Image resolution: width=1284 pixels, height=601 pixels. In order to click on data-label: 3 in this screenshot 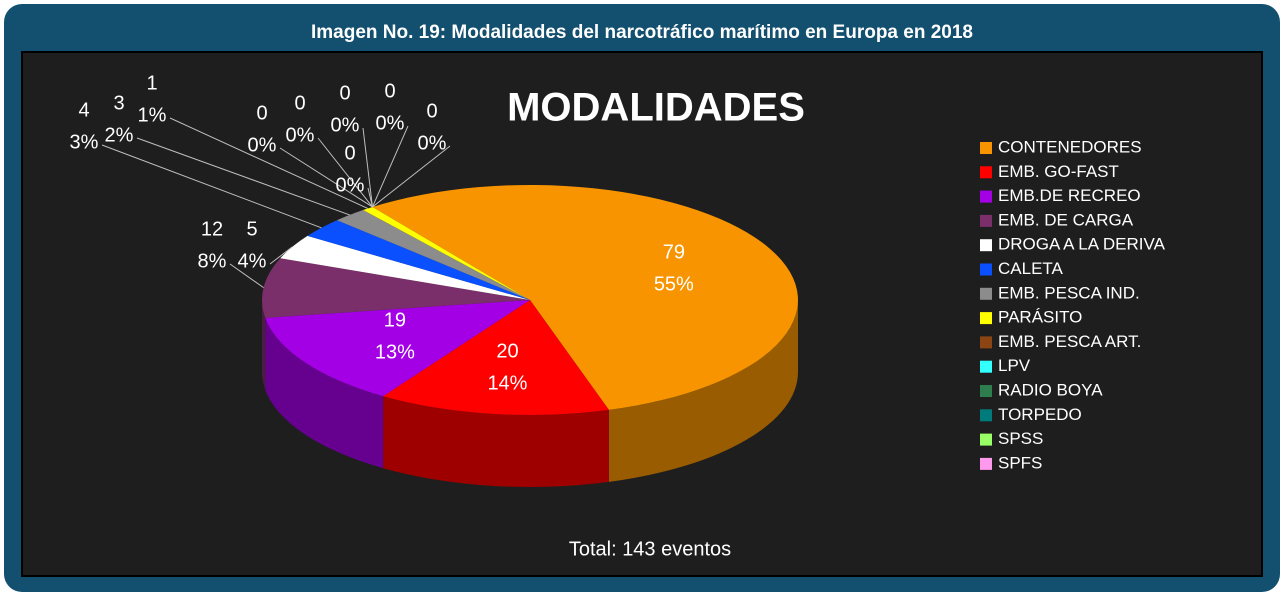, I will do `click(118, 103)`.